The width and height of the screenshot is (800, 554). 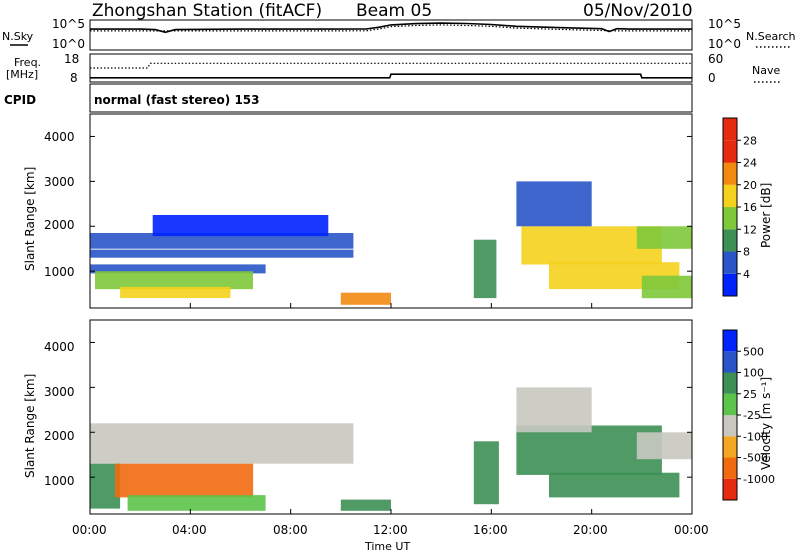 What do you see at coordinates (746, 252) in the screenshot?
I see `power-cbar-label-1: 8` at bounding box center [746, 252].